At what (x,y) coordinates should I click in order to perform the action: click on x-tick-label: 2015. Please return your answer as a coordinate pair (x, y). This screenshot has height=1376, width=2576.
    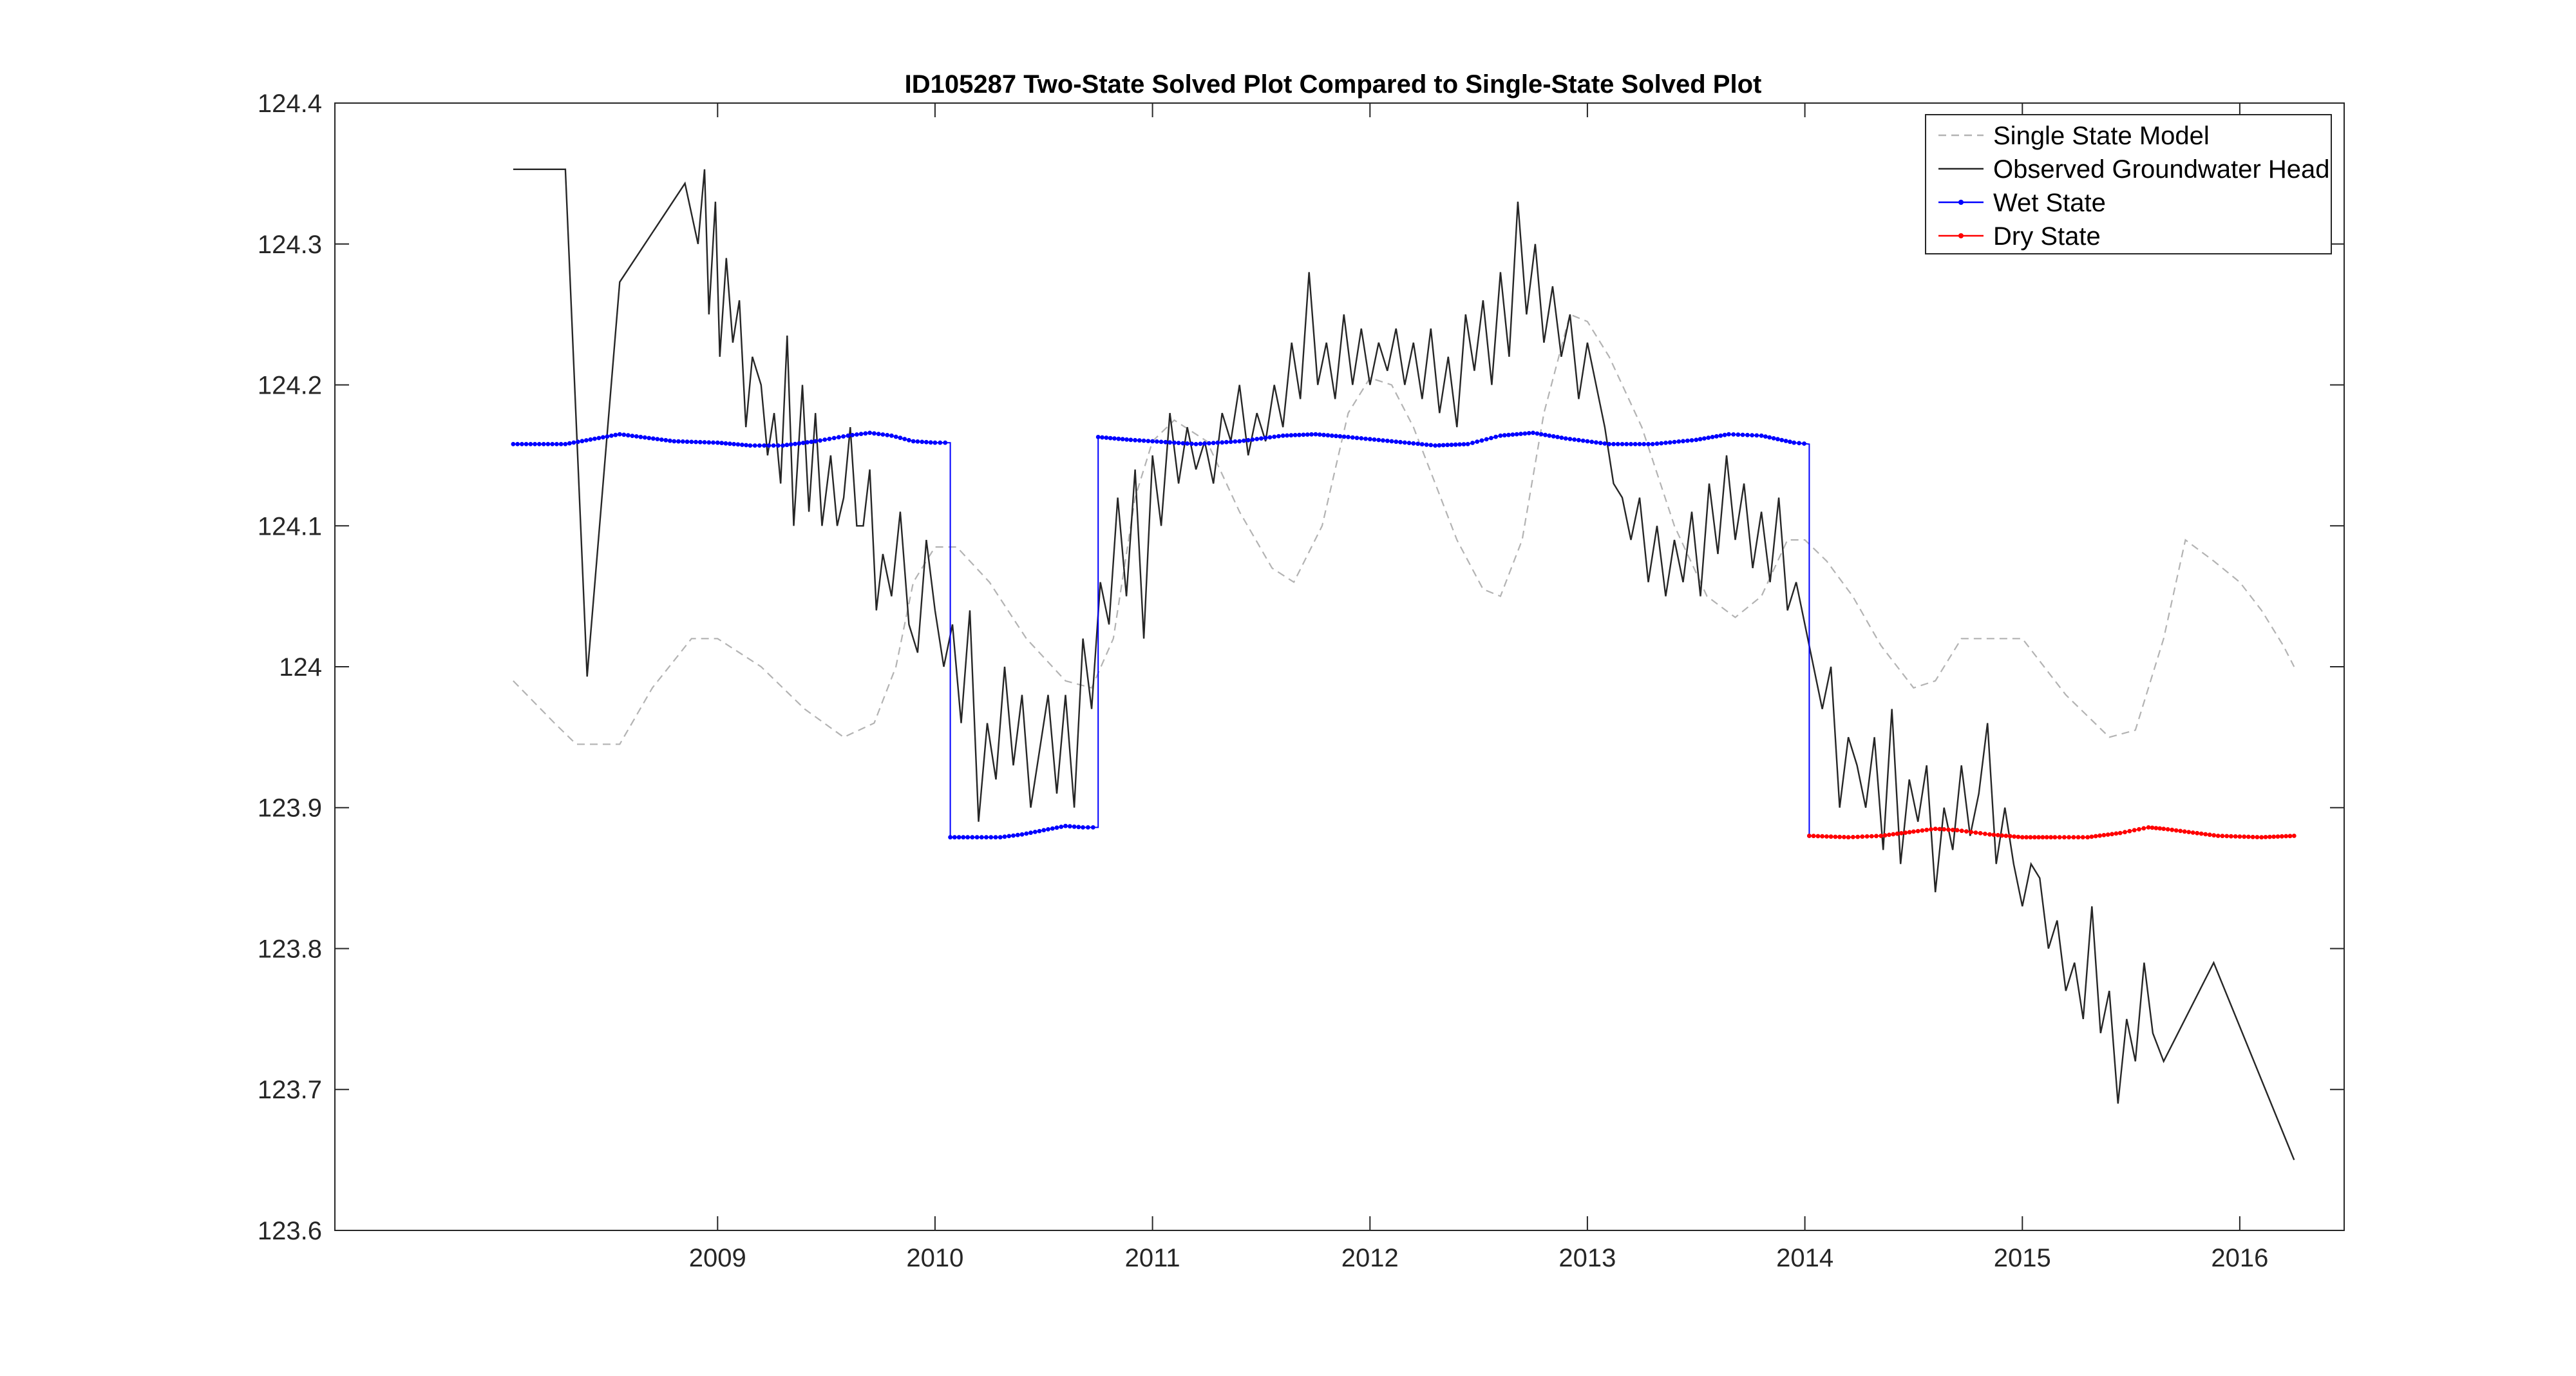
    Looking at the image, I should click on (2022, 1258).